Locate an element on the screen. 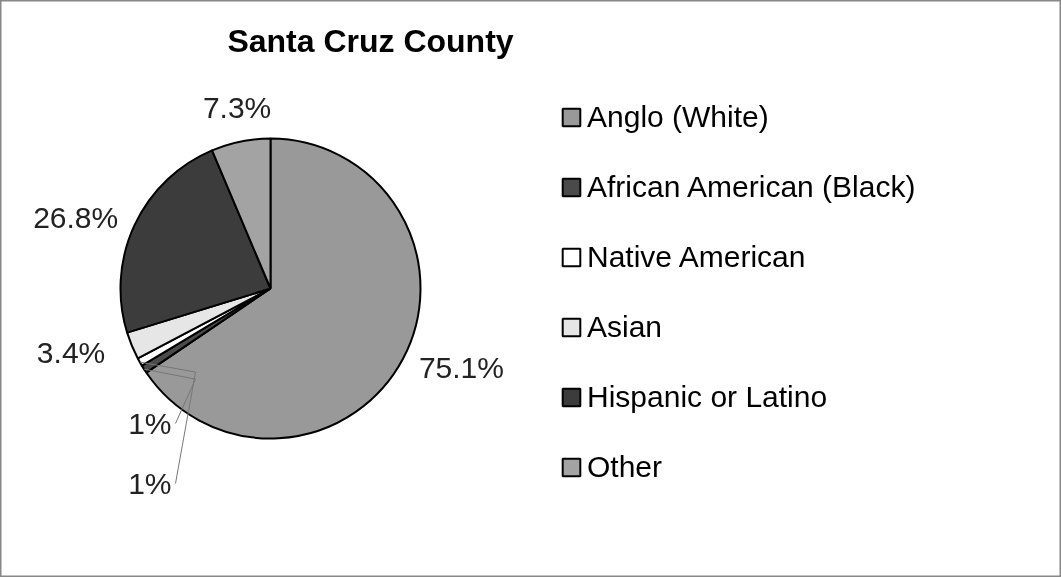 This screenshot has width=1061, height=577. legend-label: Other is located at coordinates (625, 467).